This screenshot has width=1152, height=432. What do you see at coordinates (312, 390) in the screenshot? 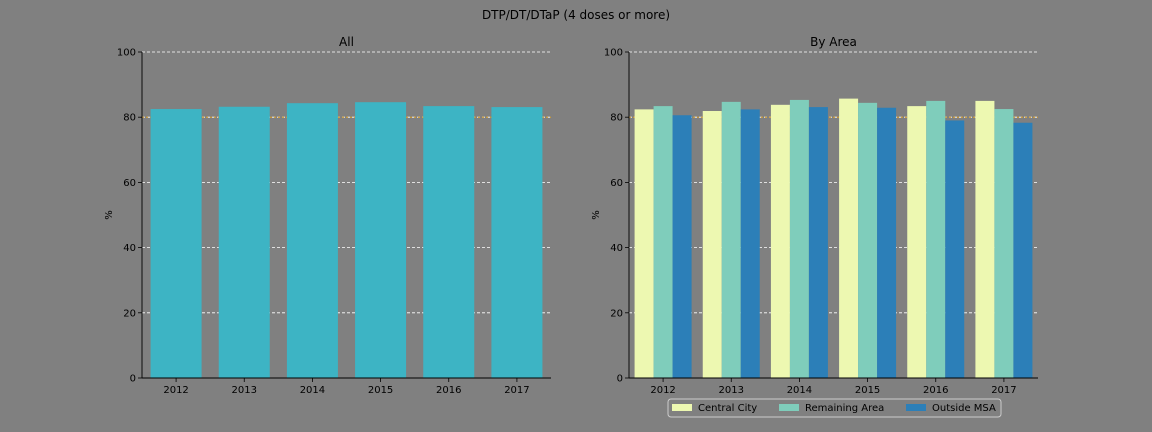
I see `chart-all-xtick-label: 2014` at bounding box center [312, 390].